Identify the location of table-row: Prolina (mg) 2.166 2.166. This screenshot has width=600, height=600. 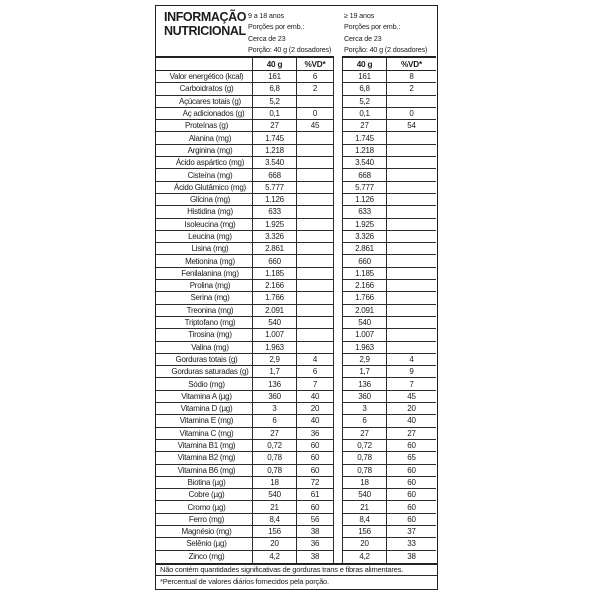
(296, 286).